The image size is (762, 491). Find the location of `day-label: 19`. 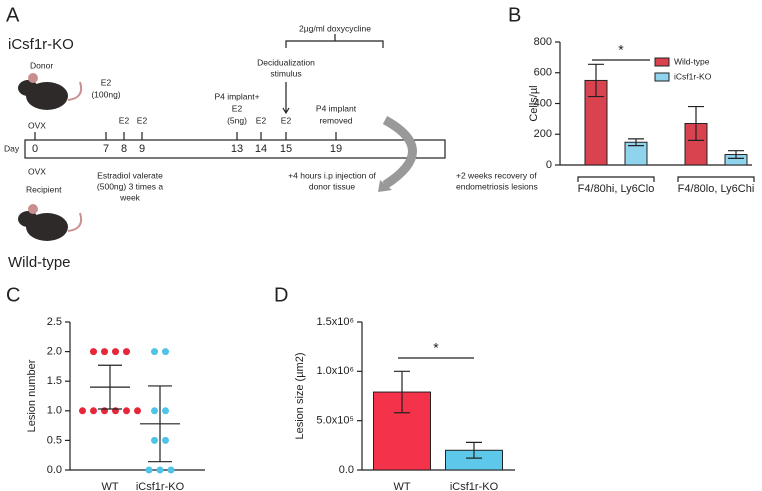

day-label: 19 is located at coordinates (336, 149).